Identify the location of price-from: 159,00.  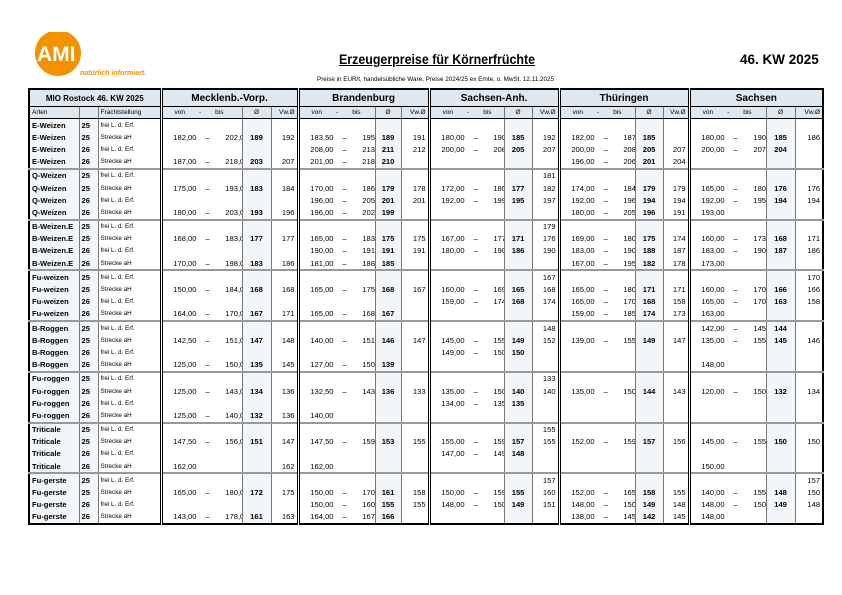
(453, 302).